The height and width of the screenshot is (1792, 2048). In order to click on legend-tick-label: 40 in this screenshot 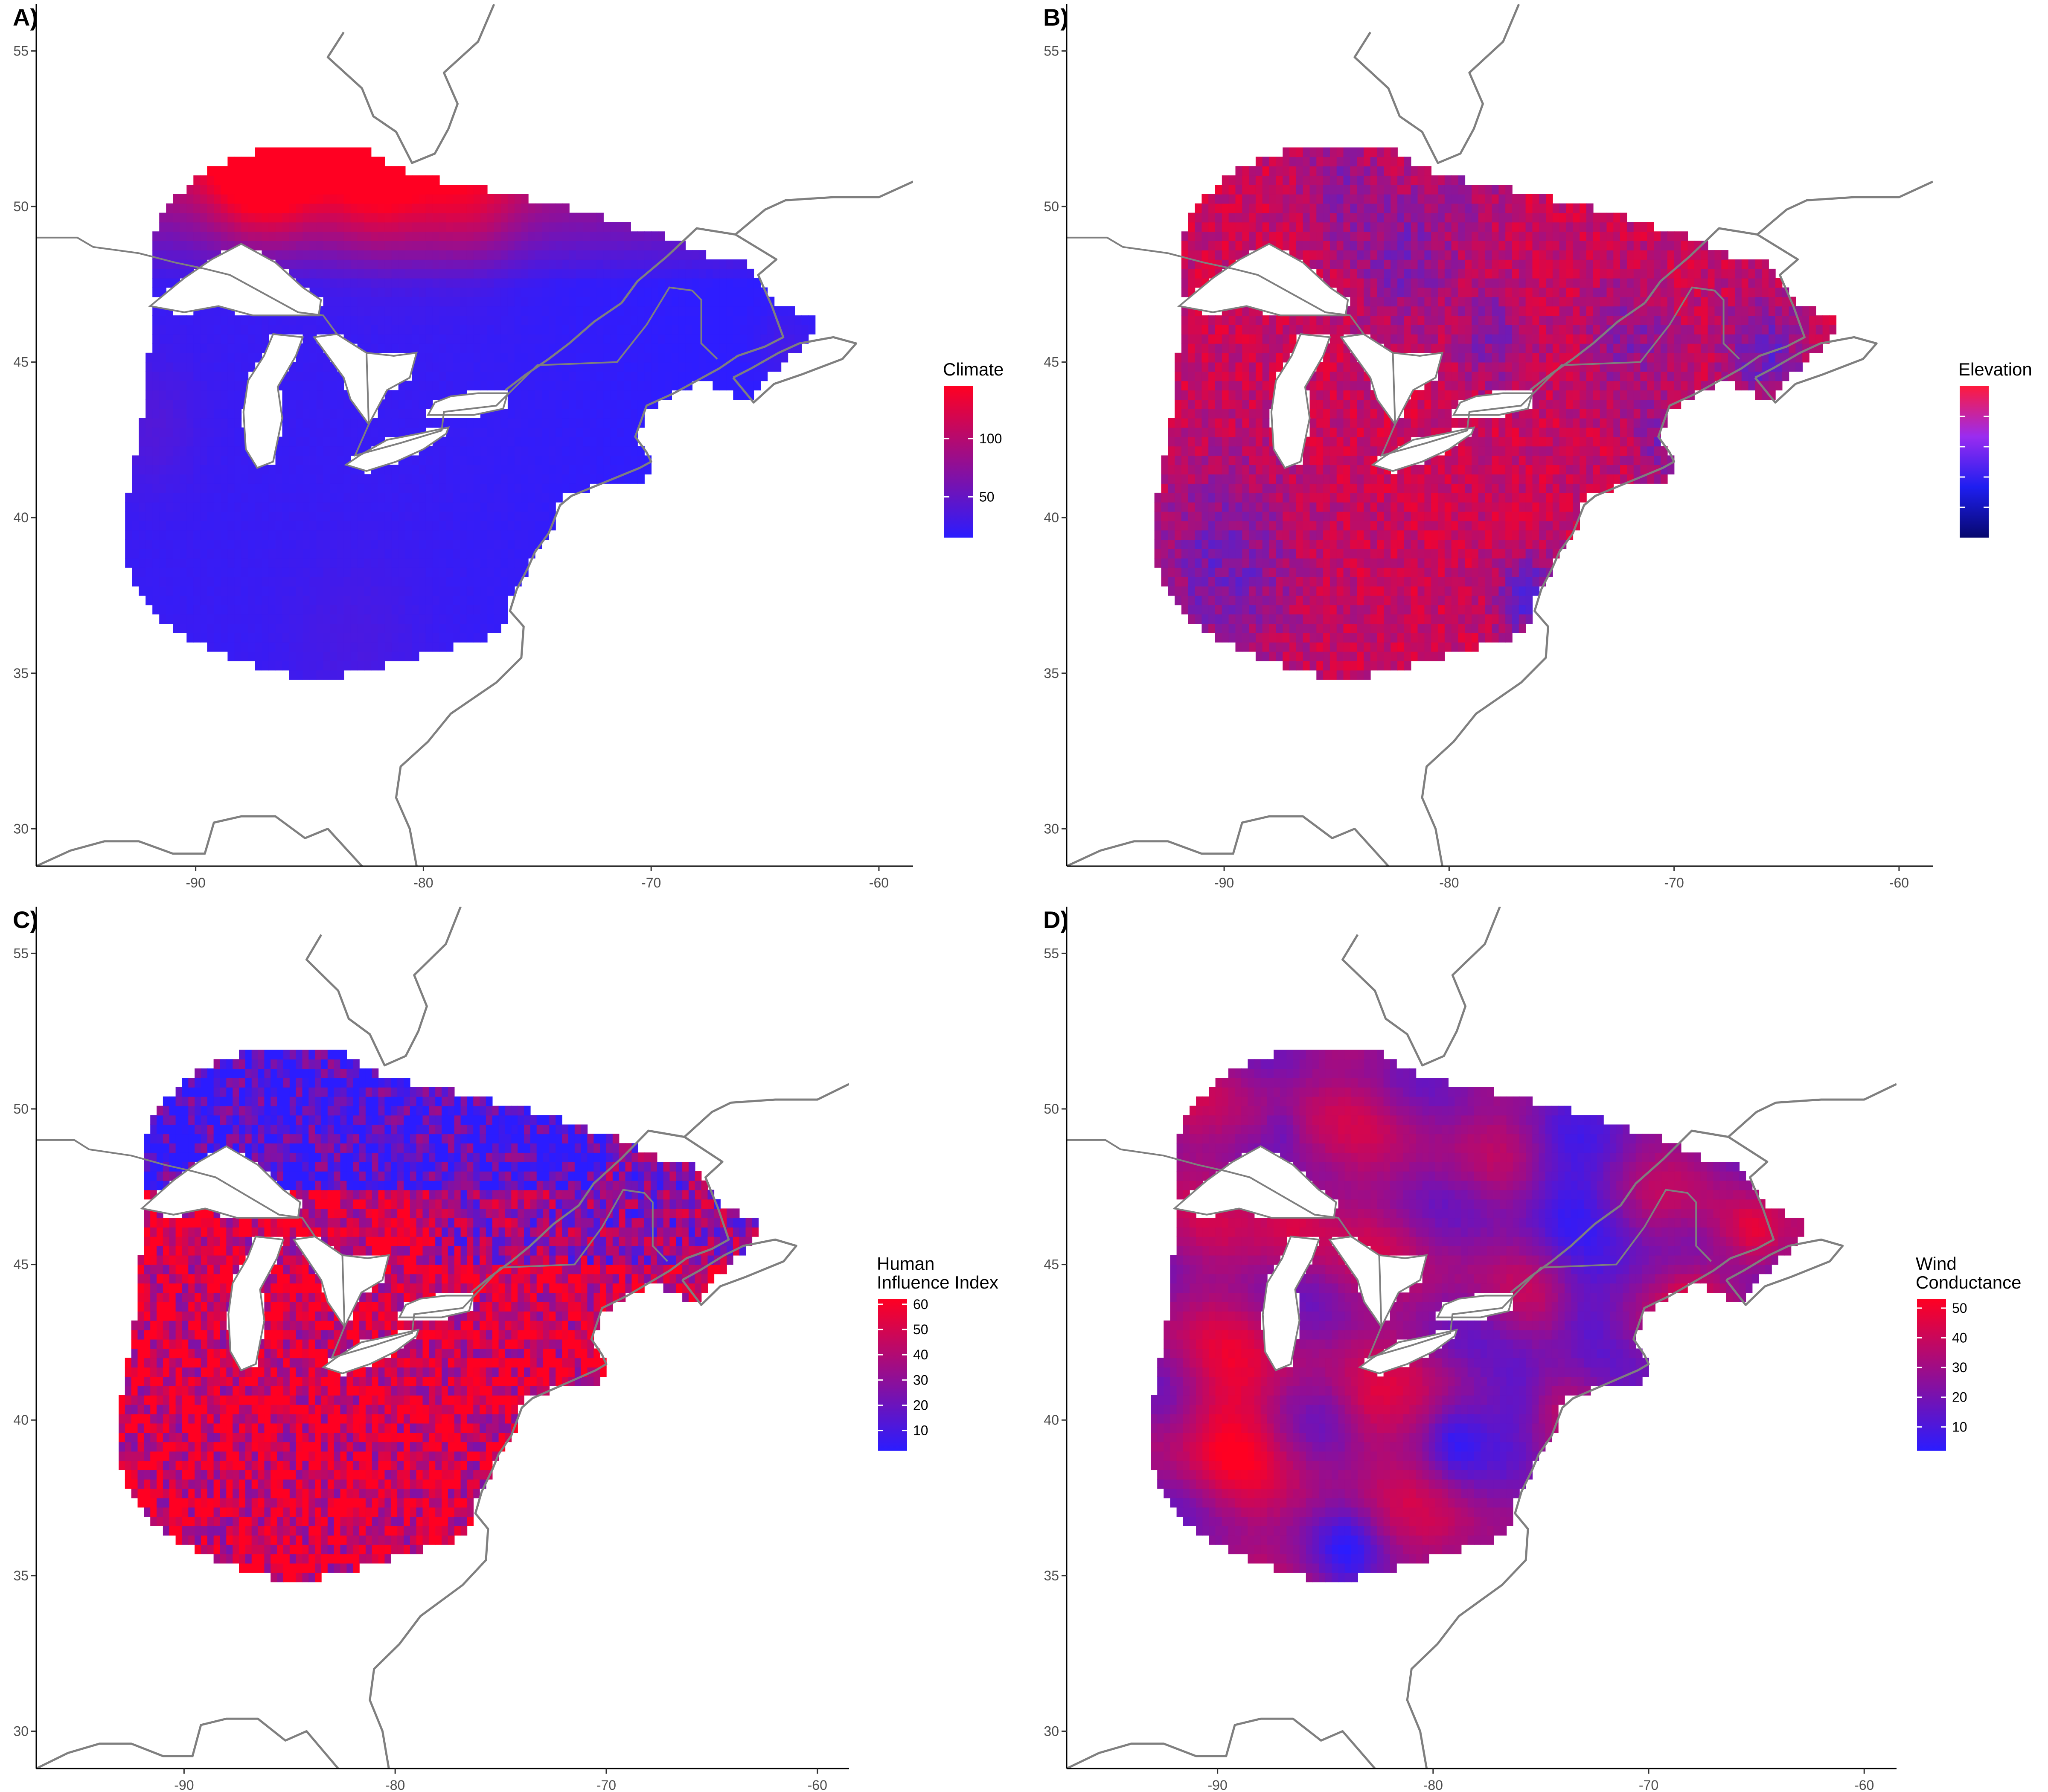, I will do `click(1960, 1337)`.